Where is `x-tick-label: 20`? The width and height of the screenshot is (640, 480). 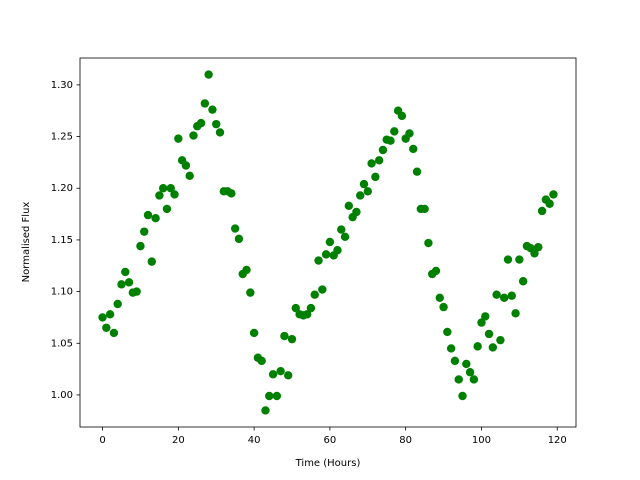 x-tick-label: 20 is located at coordinates (178, 440).